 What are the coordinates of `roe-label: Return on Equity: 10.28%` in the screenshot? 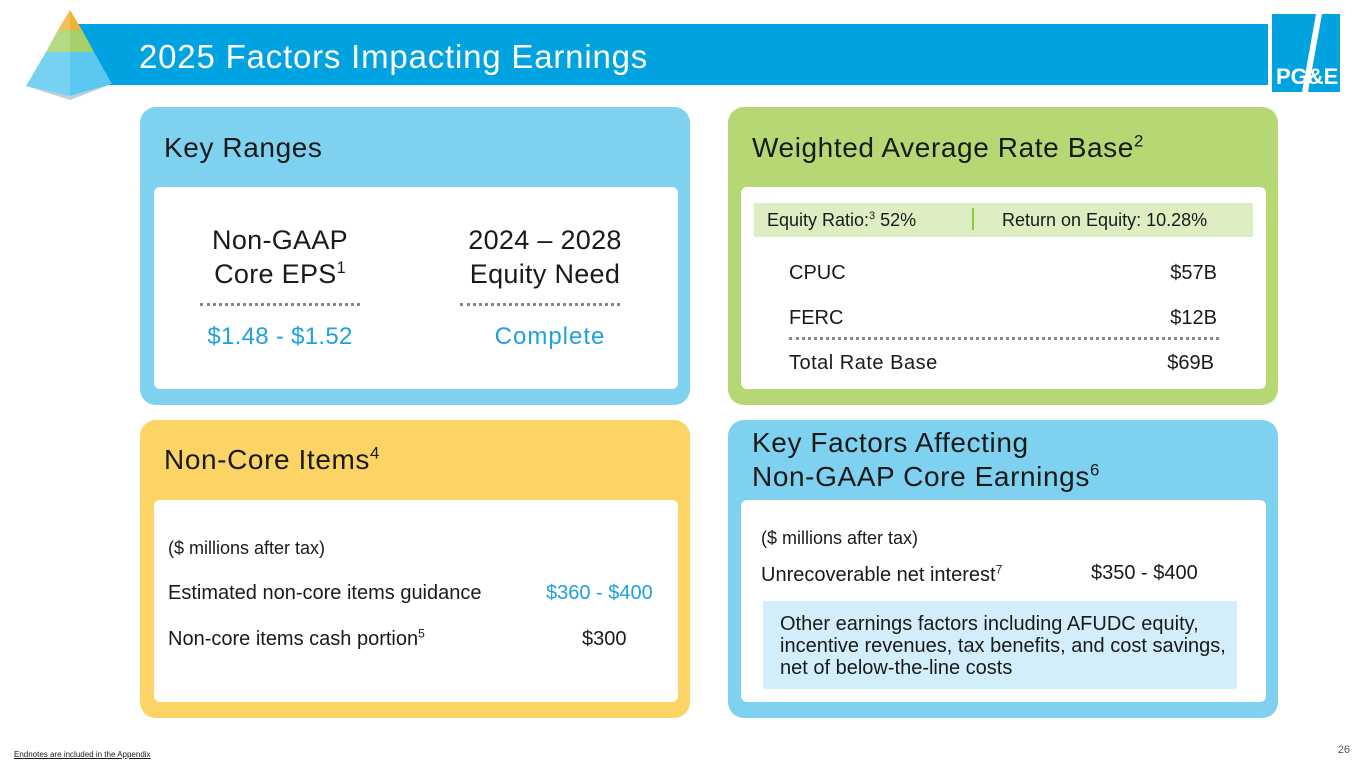 It's located at (1105, 220).